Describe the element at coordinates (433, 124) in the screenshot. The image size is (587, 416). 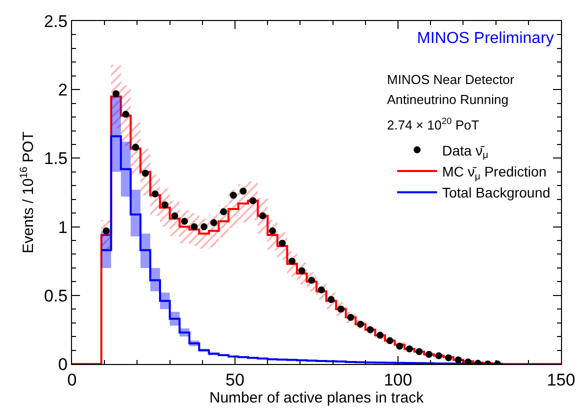
I see `annotation: 2.74 × 10$^{20}$ PoT` at that location.